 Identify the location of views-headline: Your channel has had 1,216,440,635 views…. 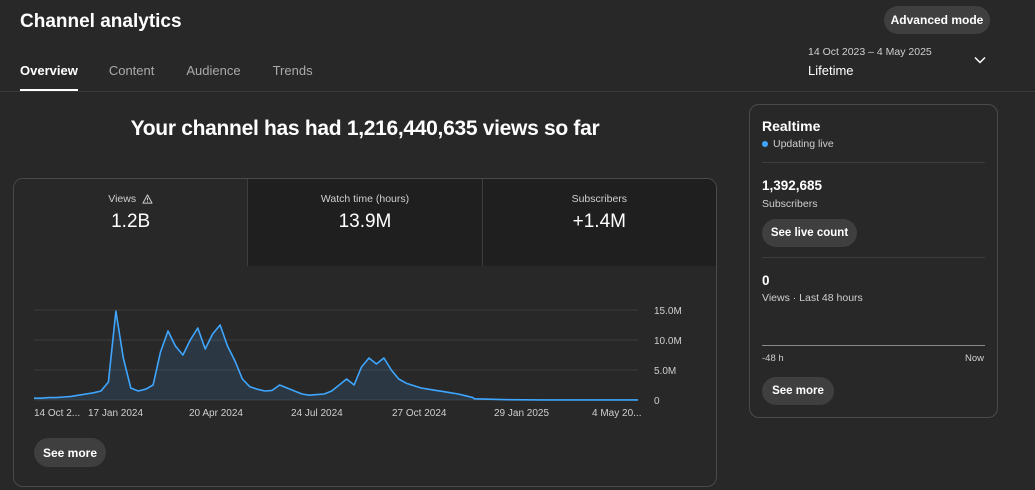
(365, 128).